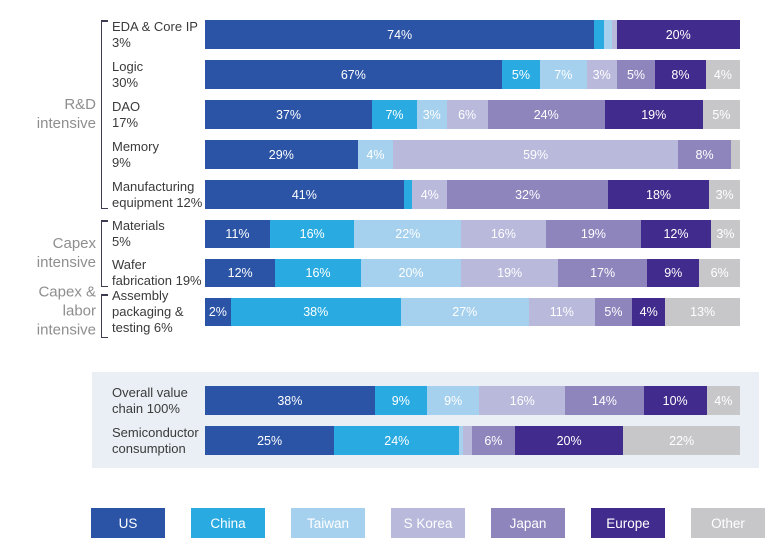 The width and height of the screenshot is (784, 550). I want to click on segment-japan: 8%, so click(704, 154).